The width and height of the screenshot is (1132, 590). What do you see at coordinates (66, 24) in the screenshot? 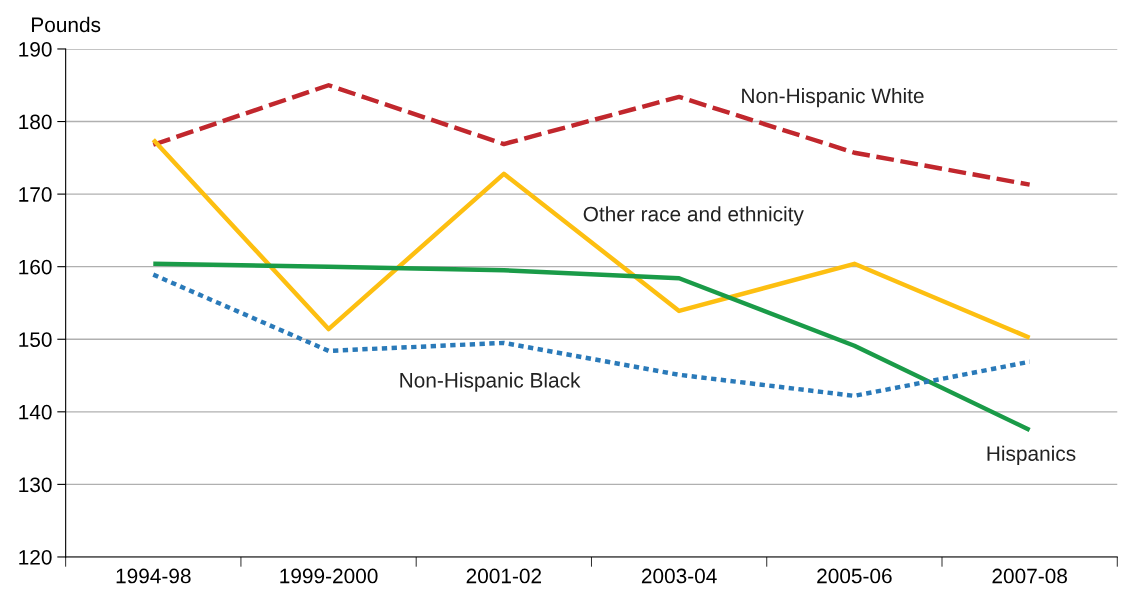
I see `y-axis-title: Pounds` at bounding box center [66, 24].